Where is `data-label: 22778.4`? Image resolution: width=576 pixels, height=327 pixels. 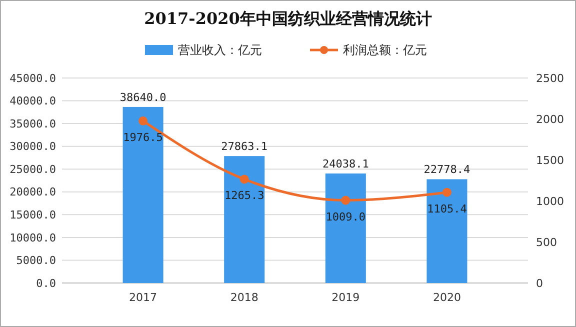
data-label: 22778.4 is located at coordinates (447, 169).